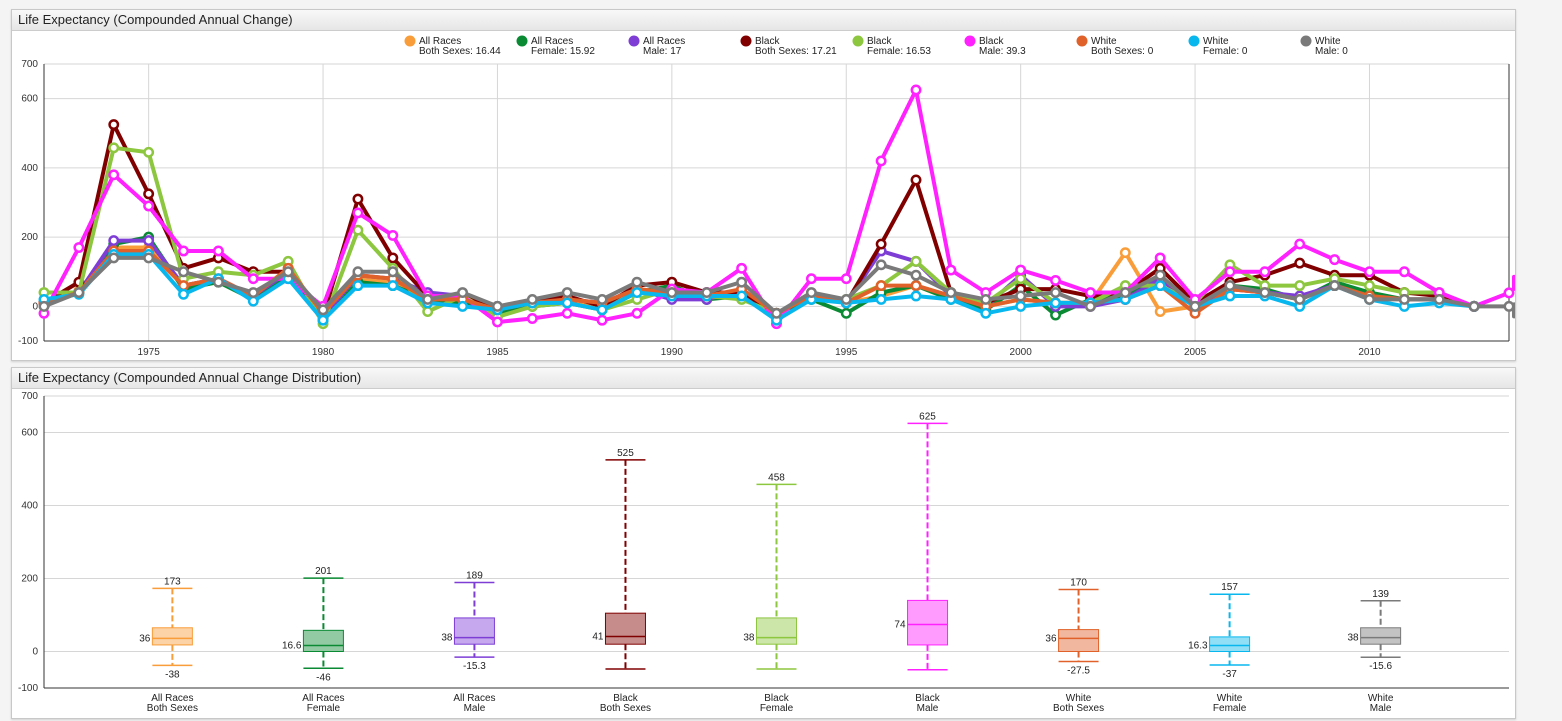 The width and height of the screenshot is (1562, 721). Describe the element at coordinates (1381, 708) in the screenshot. I see `category-label-line2: Male` at that location.